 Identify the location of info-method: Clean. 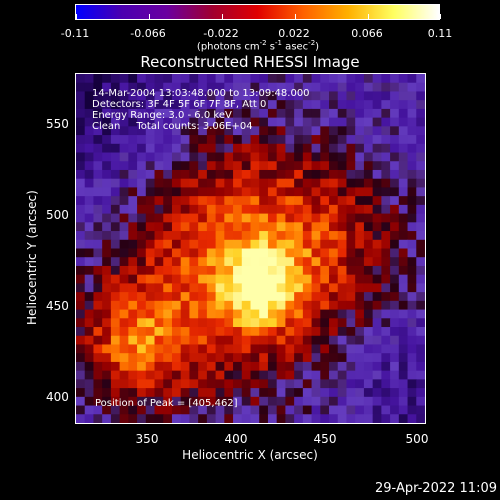
(106, 126).